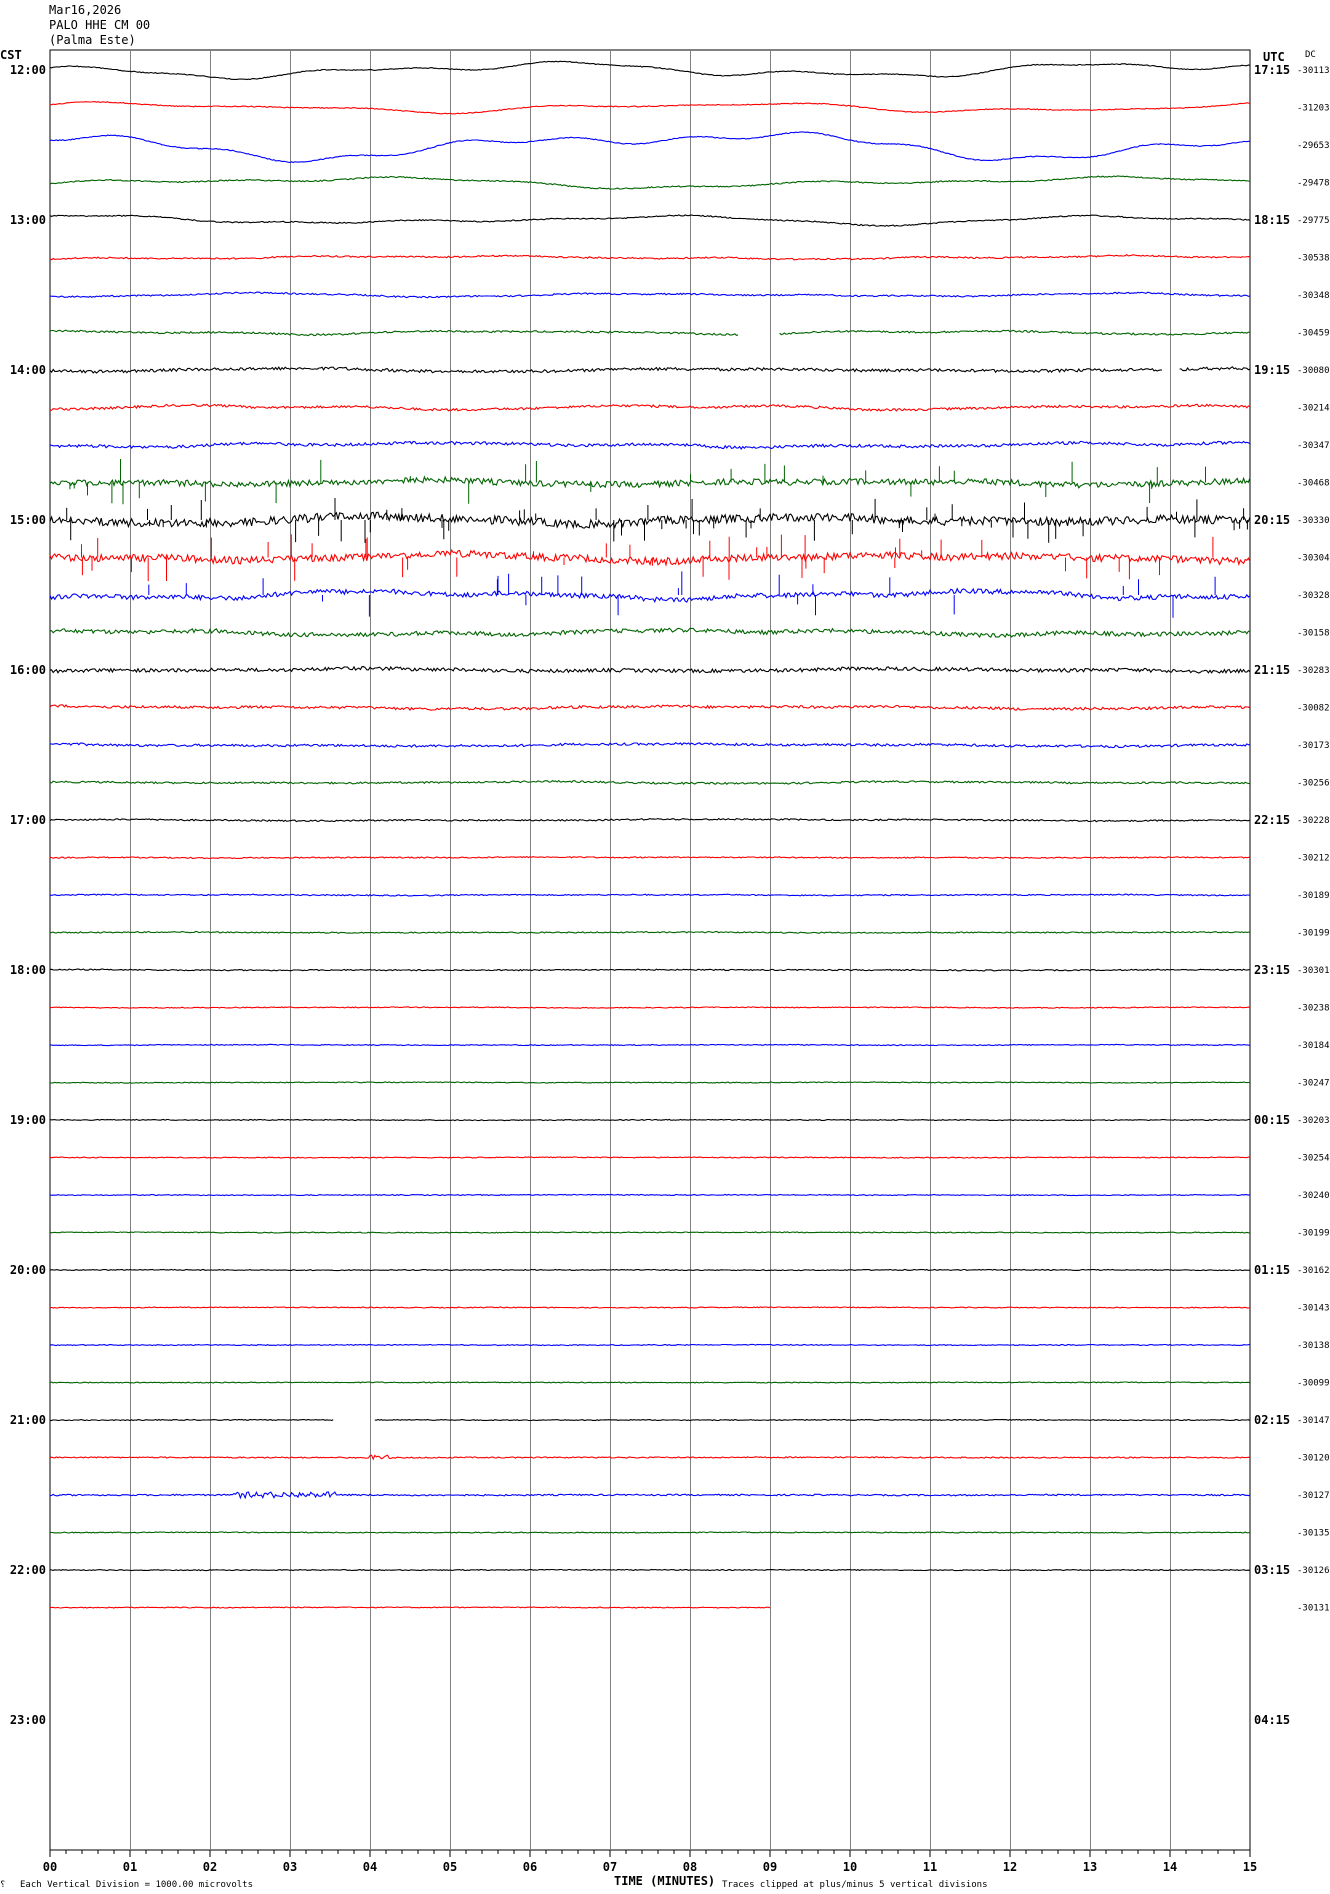  I want to click on dc-offset-label: -30099, so click(1313, 1384).